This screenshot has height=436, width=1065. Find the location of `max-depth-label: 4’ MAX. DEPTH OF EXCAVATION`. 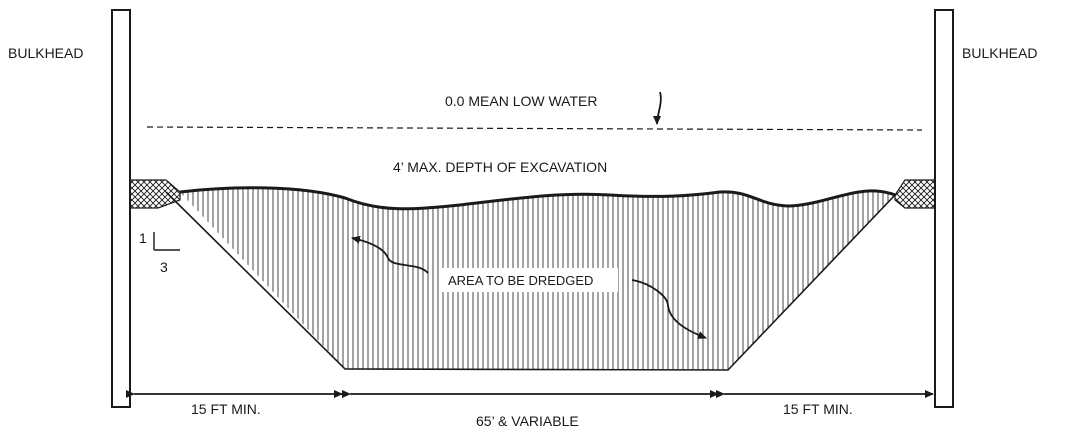

max-depth-label: 4’ MAX. DEPTH OF EXCAVATION is located at coordinates (500, 167).